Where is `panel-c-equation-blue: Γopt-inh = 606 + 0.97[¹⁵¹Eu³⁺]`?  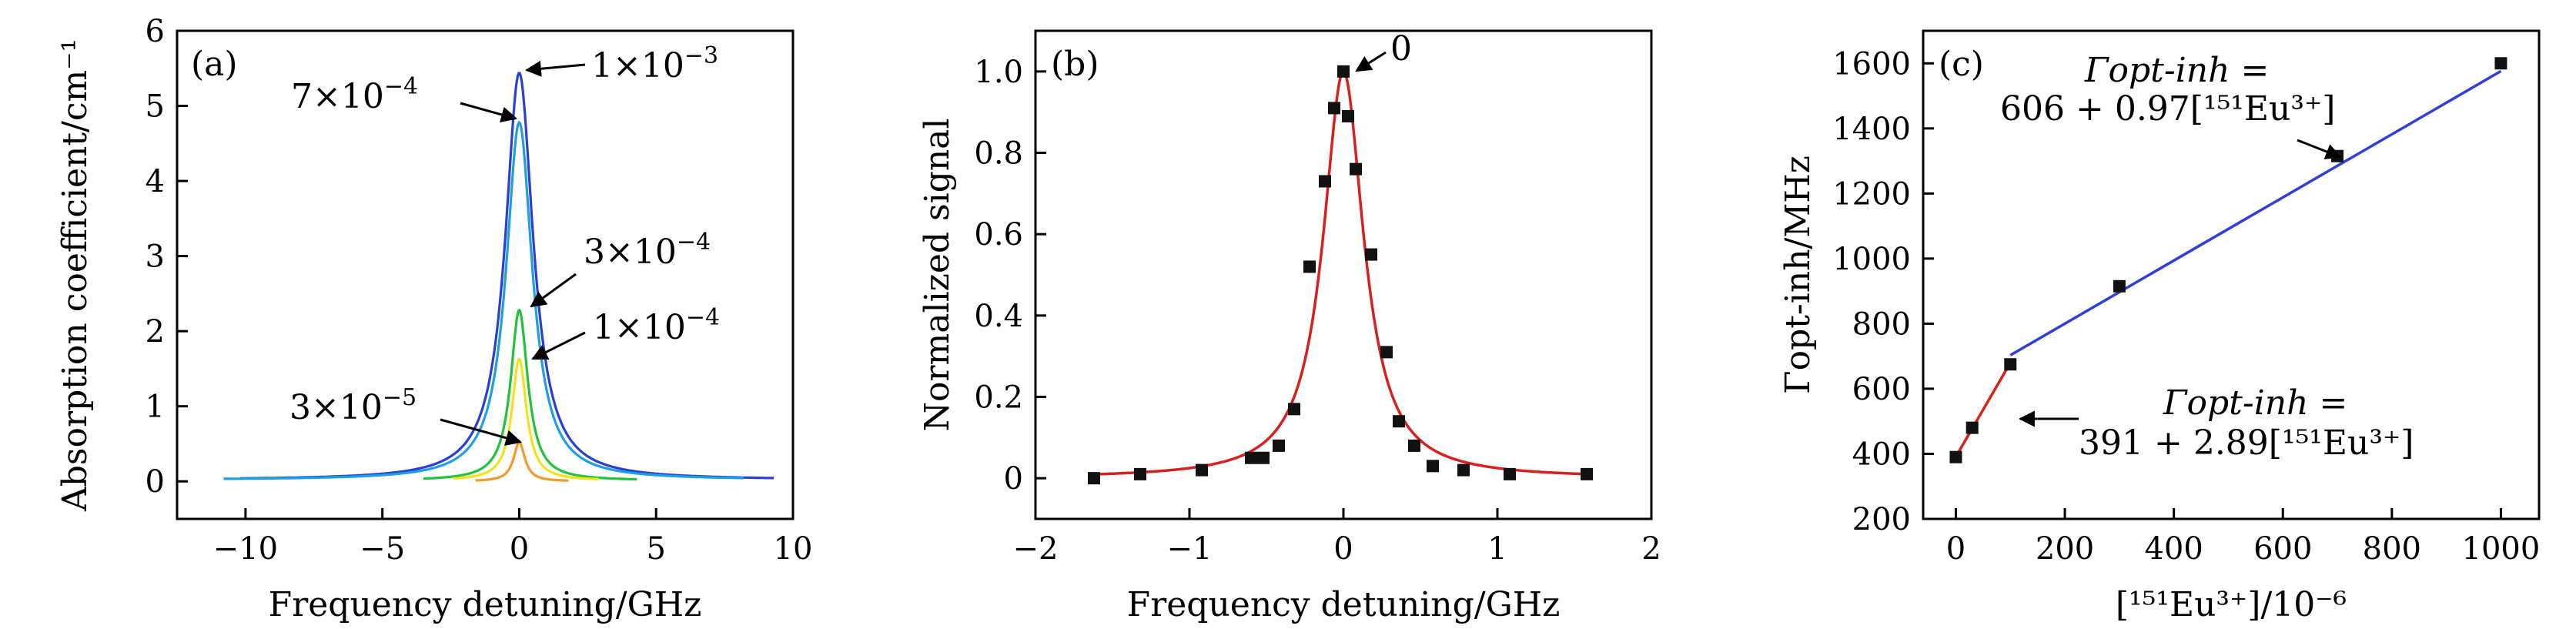
panel-c-equation-blue: Γopt-inh = 606 + 0.97[¹⁵¹Eu³⁺] is located at coordinates (2171, 105).